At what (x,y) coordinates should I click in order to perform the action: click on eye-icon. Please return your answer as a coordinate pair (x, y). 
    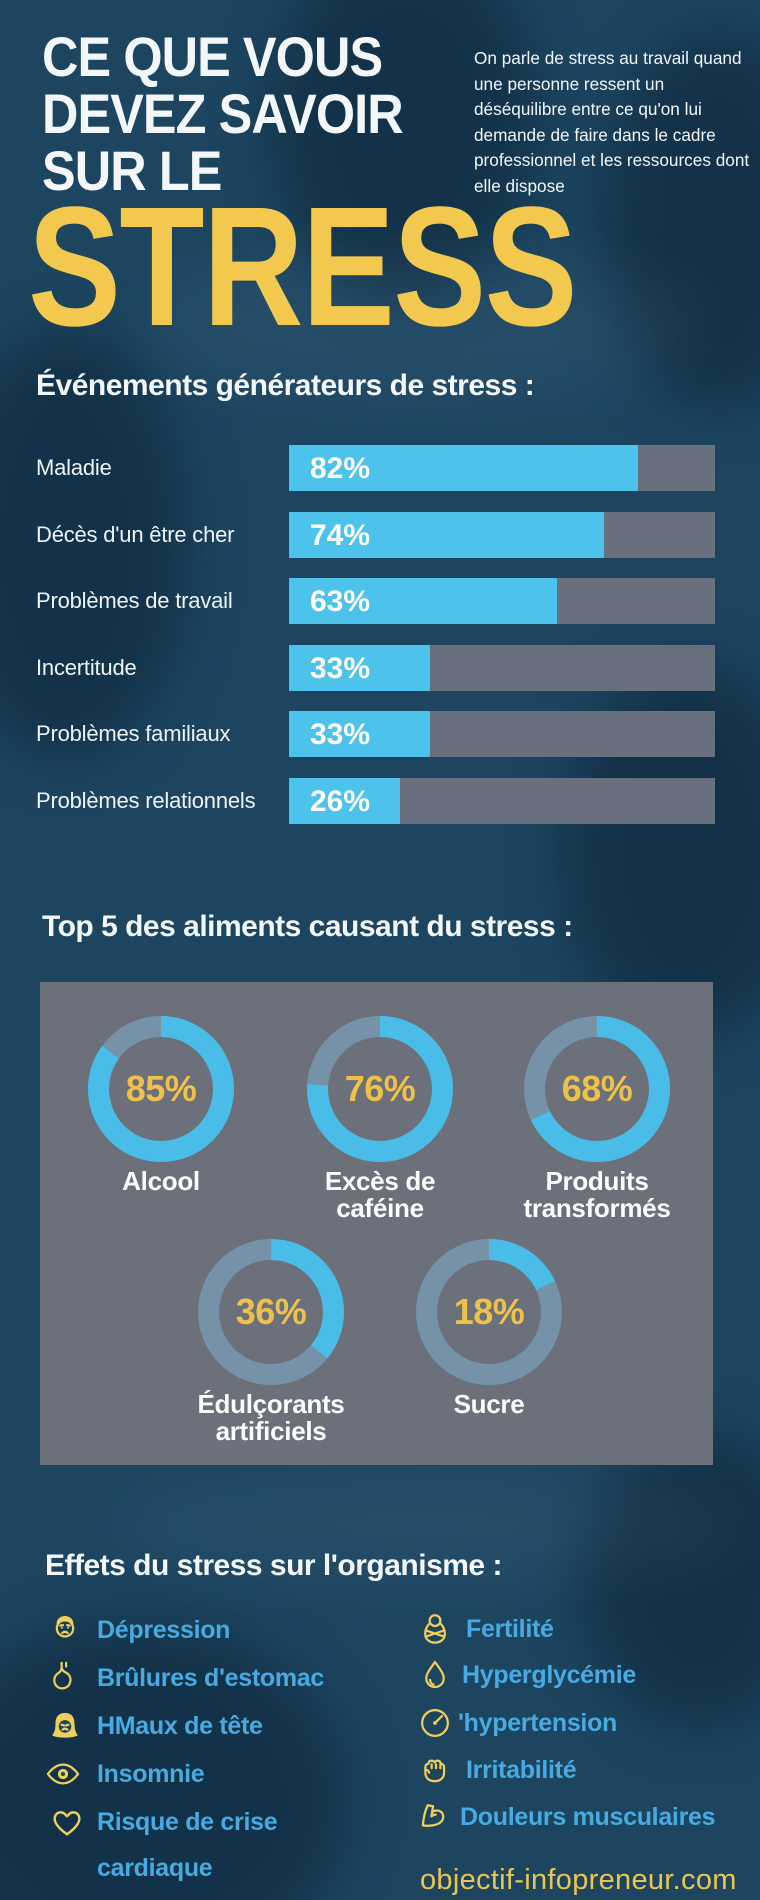
    Looking at the image, I should click on (61, 1774).